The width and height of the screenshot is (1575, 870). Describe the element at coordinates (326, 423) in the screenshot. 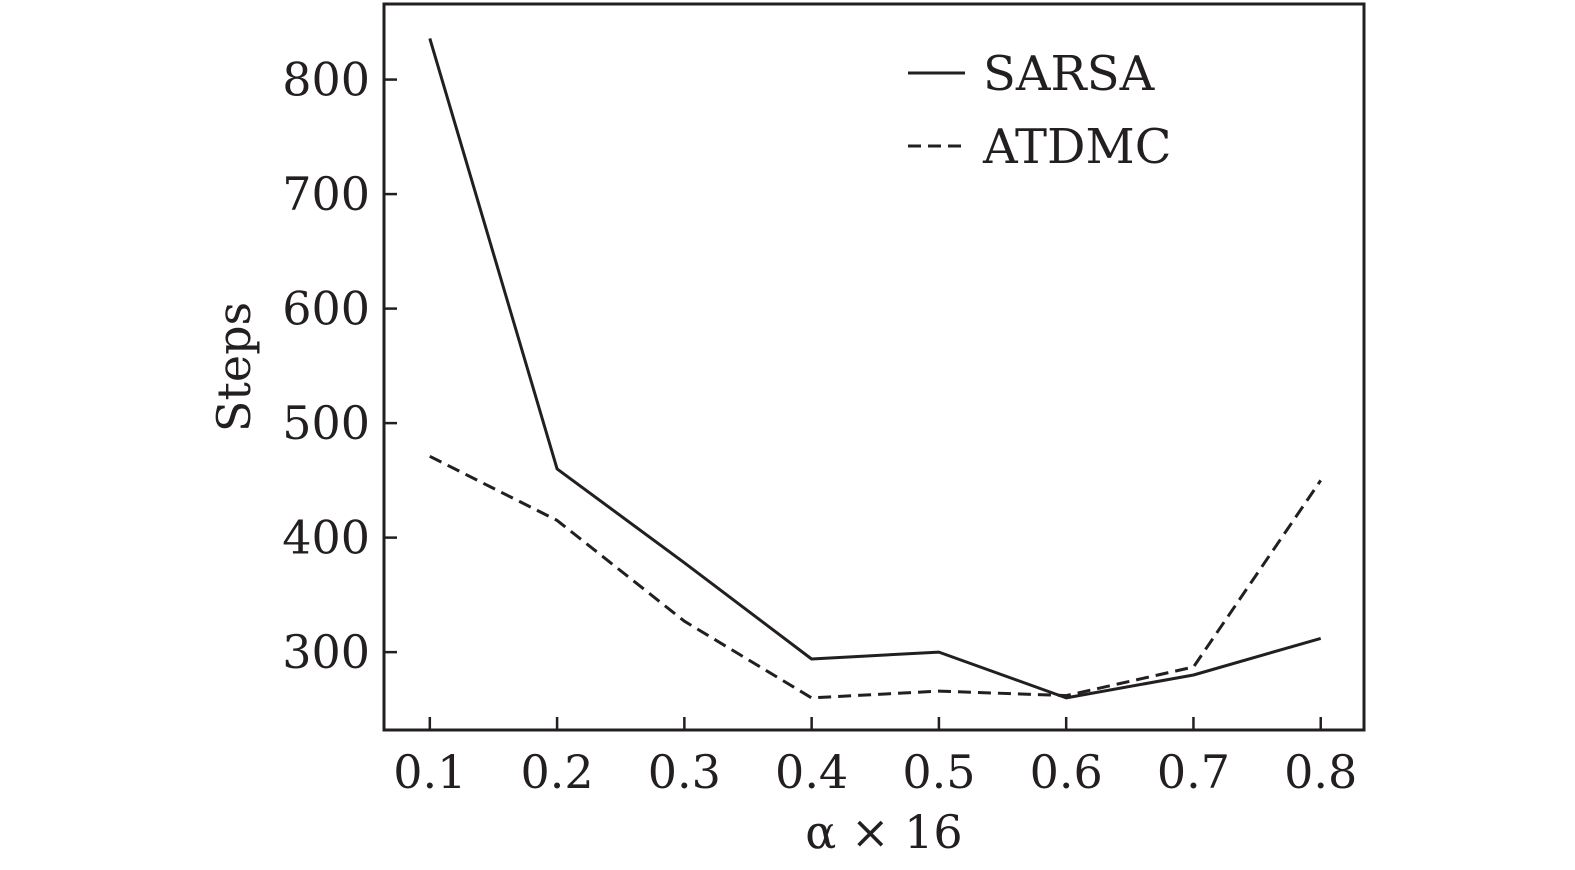

I see `y-tick-label: 500` at that location.